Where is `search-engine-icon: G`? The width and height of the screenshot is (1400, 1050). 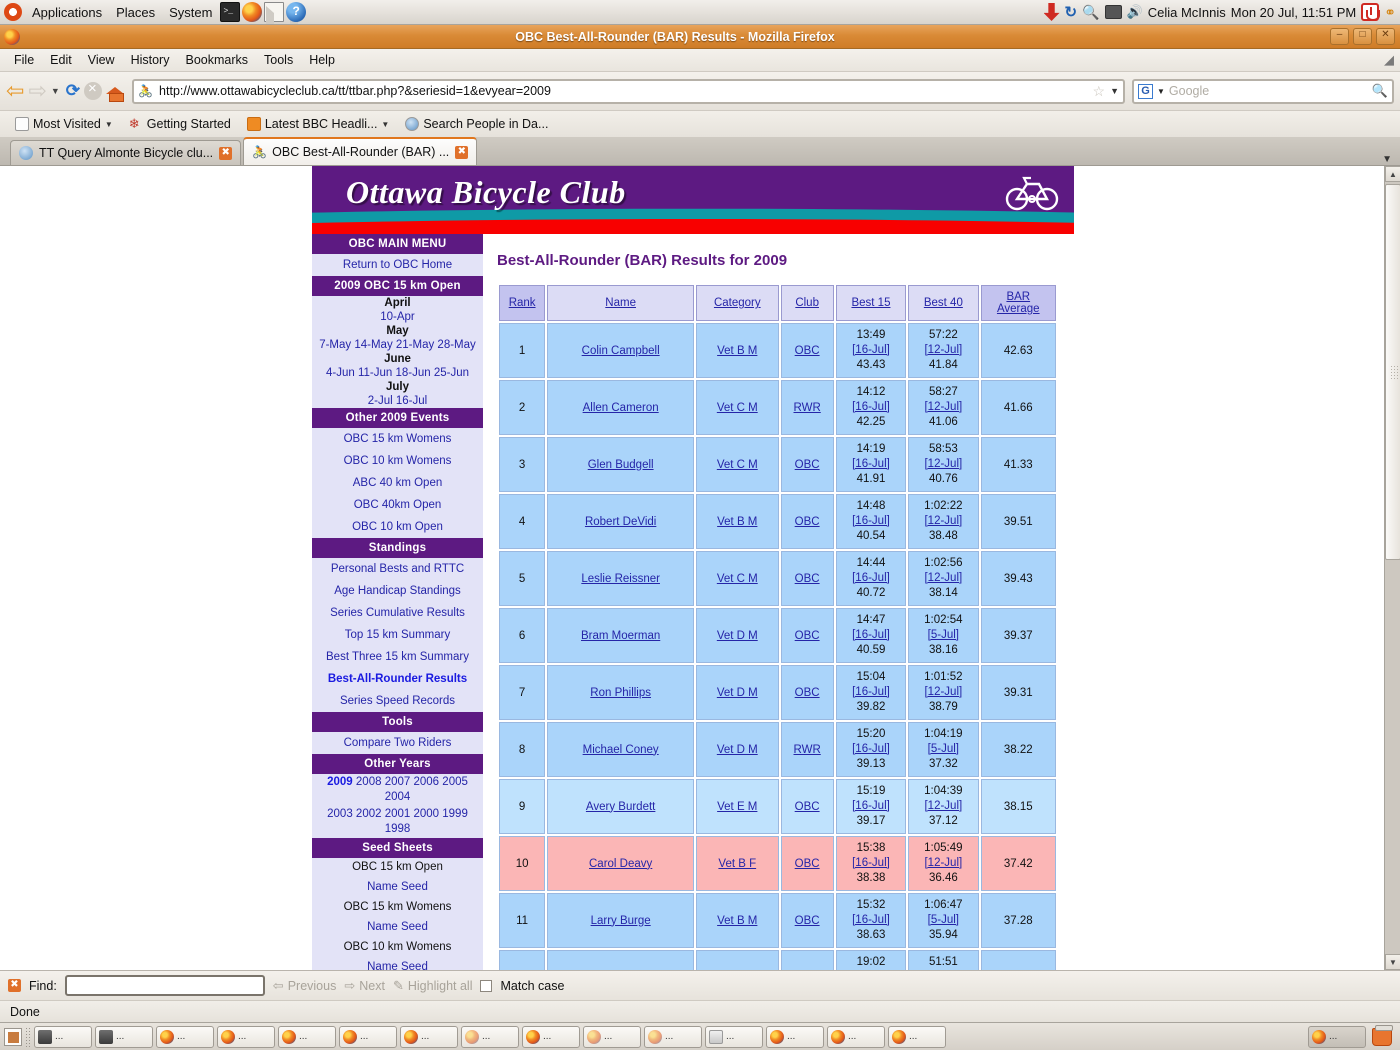
search-engine-icon: G is located at coordinates (1145, 91).